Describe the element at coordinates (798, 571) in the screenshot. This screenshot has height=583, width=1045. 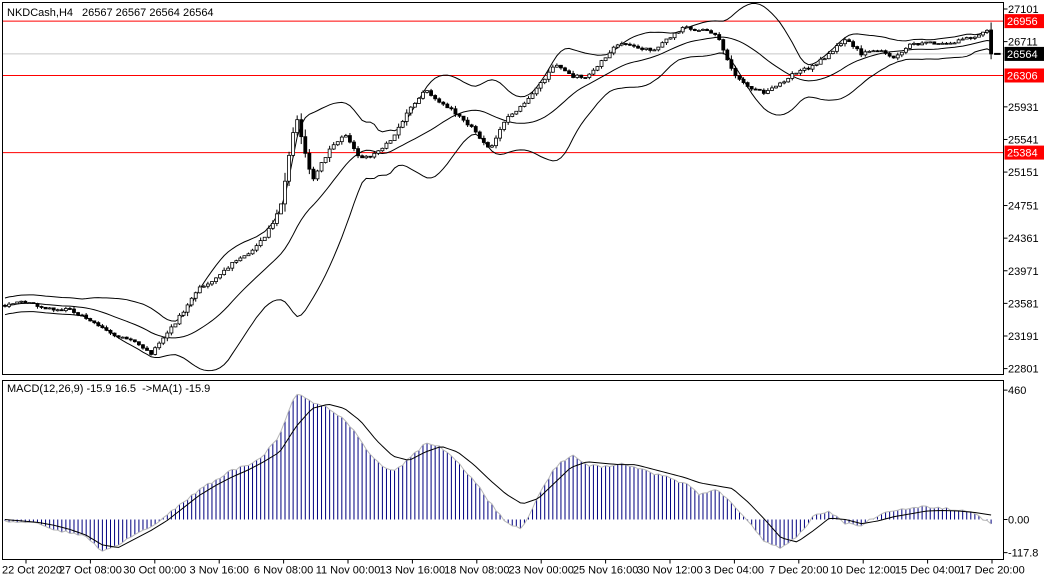
I see `time-tick-label: 7 Dec 20:00` at that location.